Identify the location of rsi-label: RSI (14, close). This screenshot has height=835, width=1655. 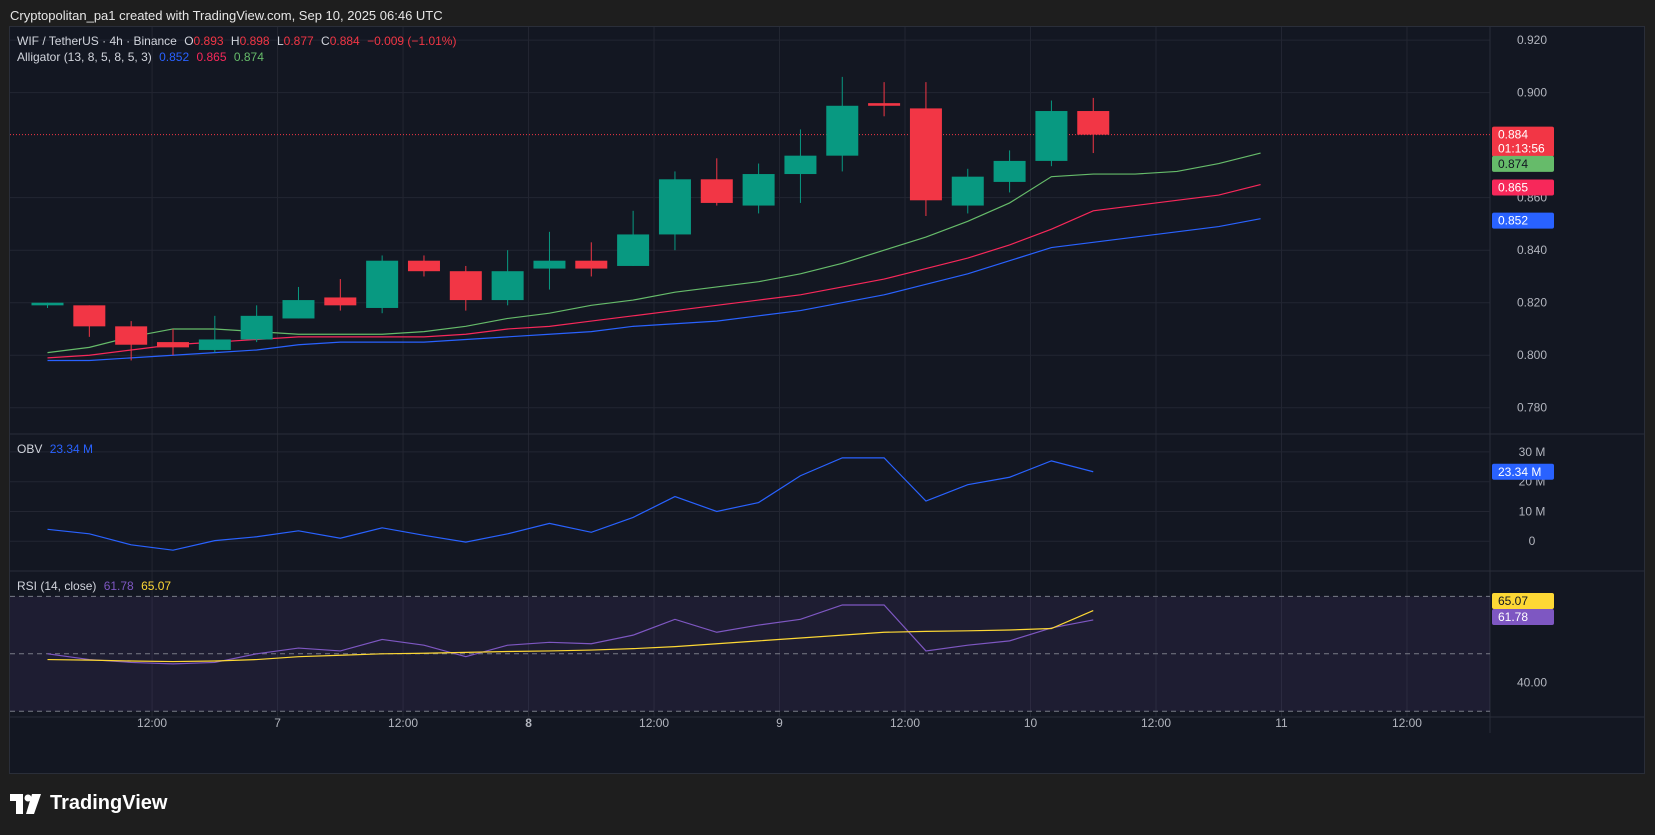
(57, 586).